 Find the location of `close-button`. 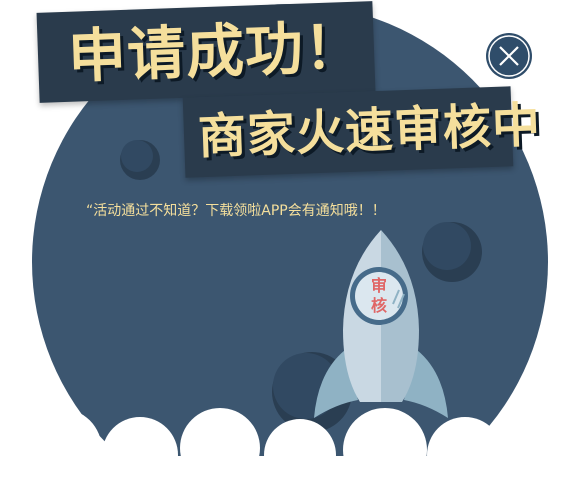

close-button is located at coordinates (509, 56).